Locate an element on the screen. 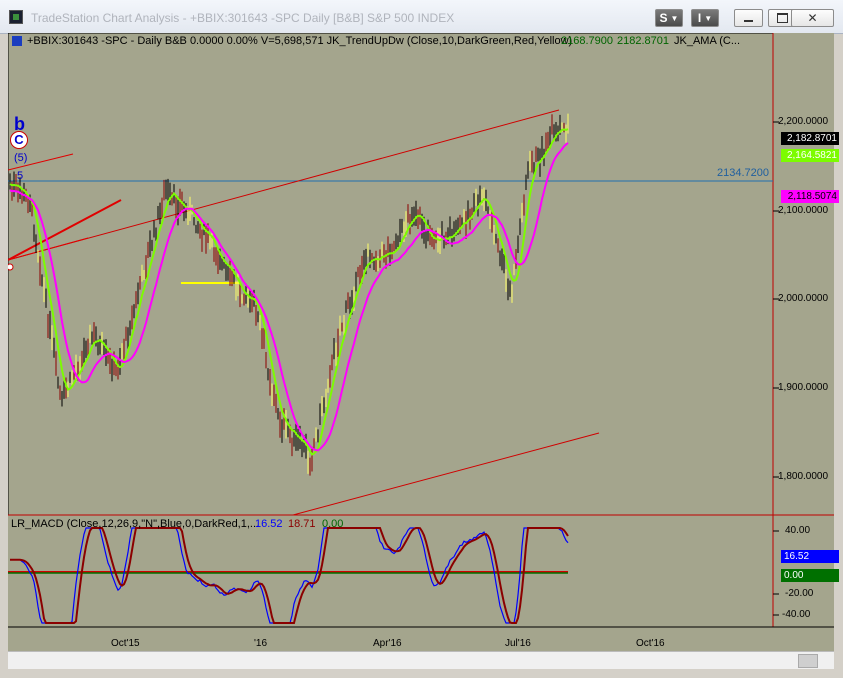 The height and width of the screenshot is (678, 843). upper-channel-line is located at coordinates (284, 185).